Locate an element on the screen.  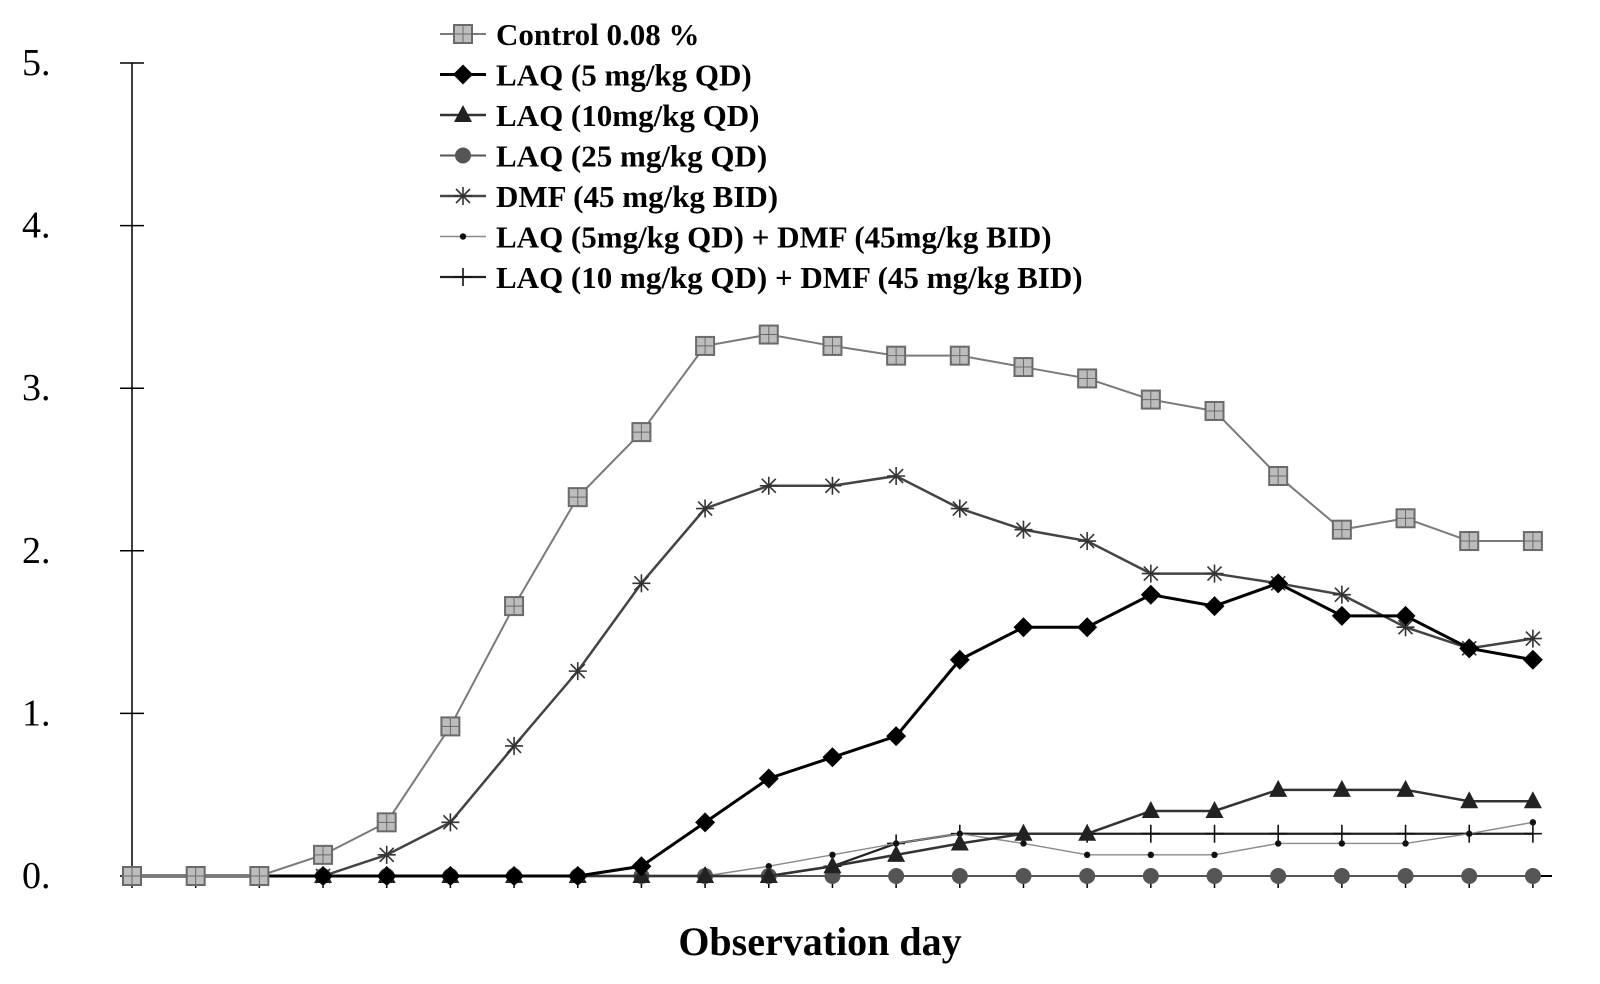
legend-entry-5: LAQ (5mg/kg QD) + DMF (45mg/kg BID) is located at coordinates (746, 237).